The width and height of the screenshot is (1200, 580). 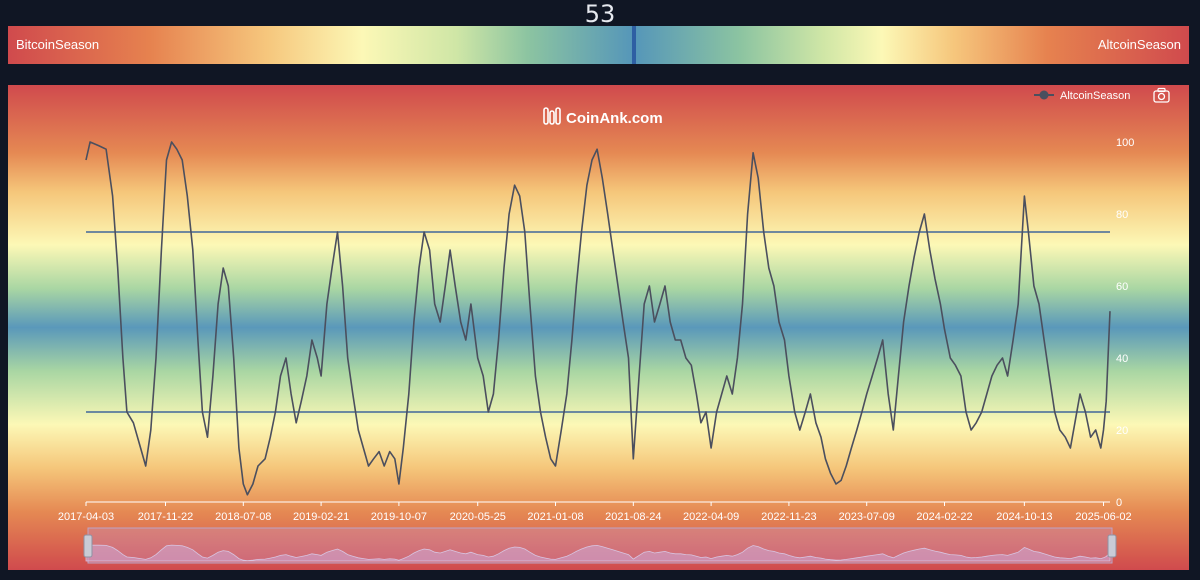 I want to click on x-tick-label: 2020-05-25, so click(x=478, y=517).